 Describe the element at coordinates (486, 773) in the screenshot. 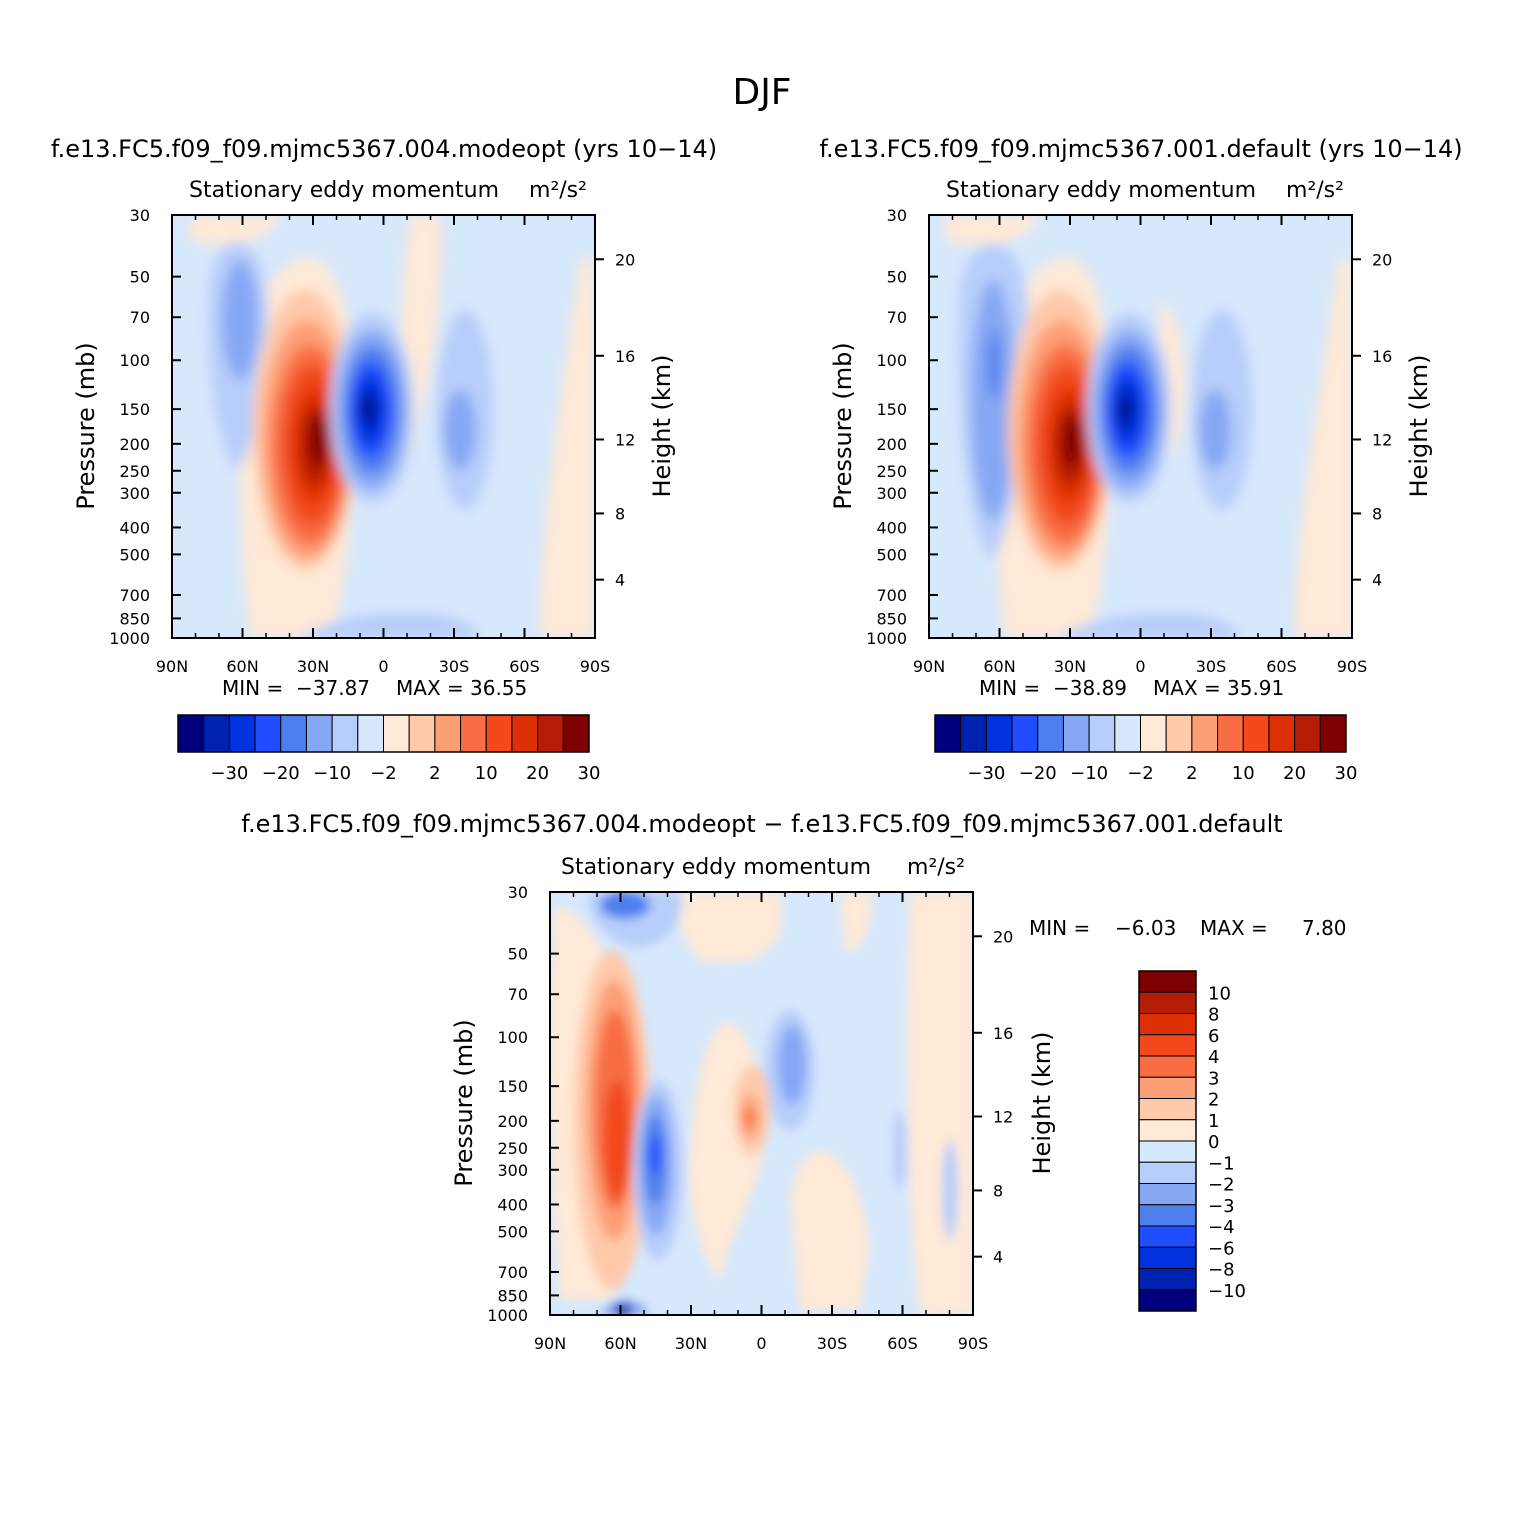

I see `colorbar-label: 10` at that location.